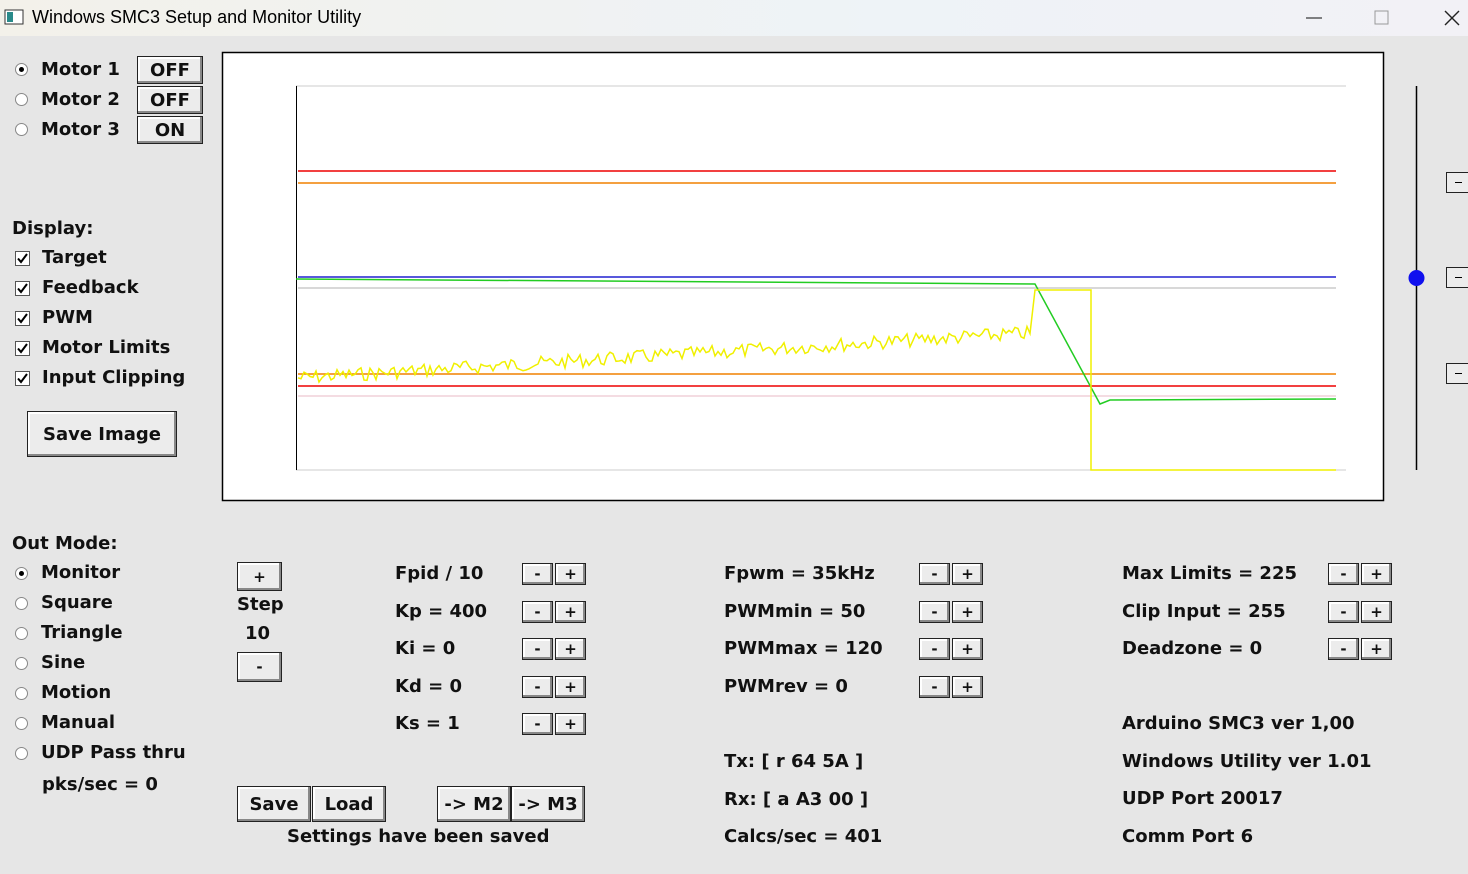 The height and width of the screenshot is (874, 1468). Describe the element at coordinates (82, 632) in the screenshot. I see `out-mode-option: Triangle` at that location.